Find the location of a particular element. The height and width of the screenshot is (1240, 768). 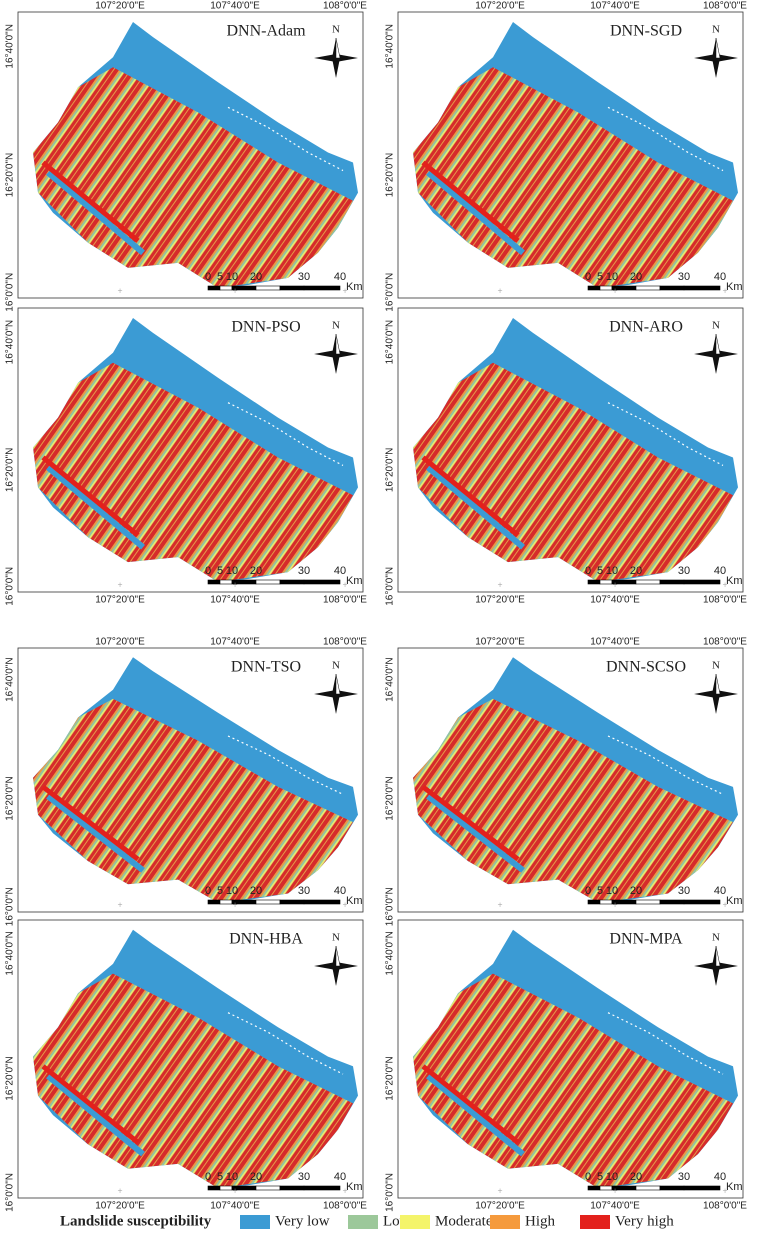

scale-label: 10 is located at coordinates (612, 277).